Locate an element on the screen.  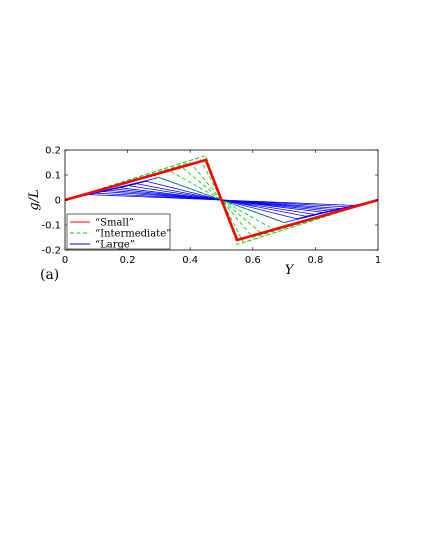
legend-label-0: “Small” is located at coordinates (114, 223).